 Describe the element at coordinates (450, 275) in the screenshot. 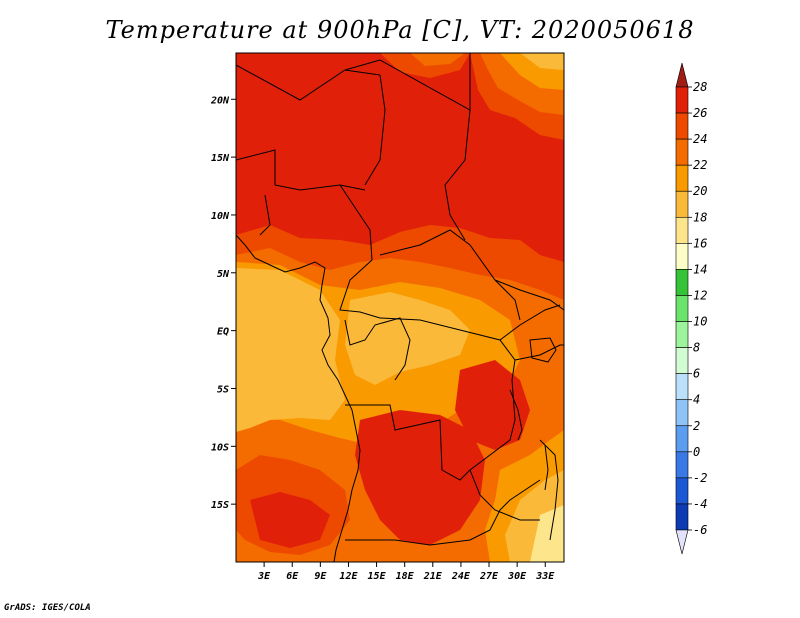

I see `border-car` at that location.